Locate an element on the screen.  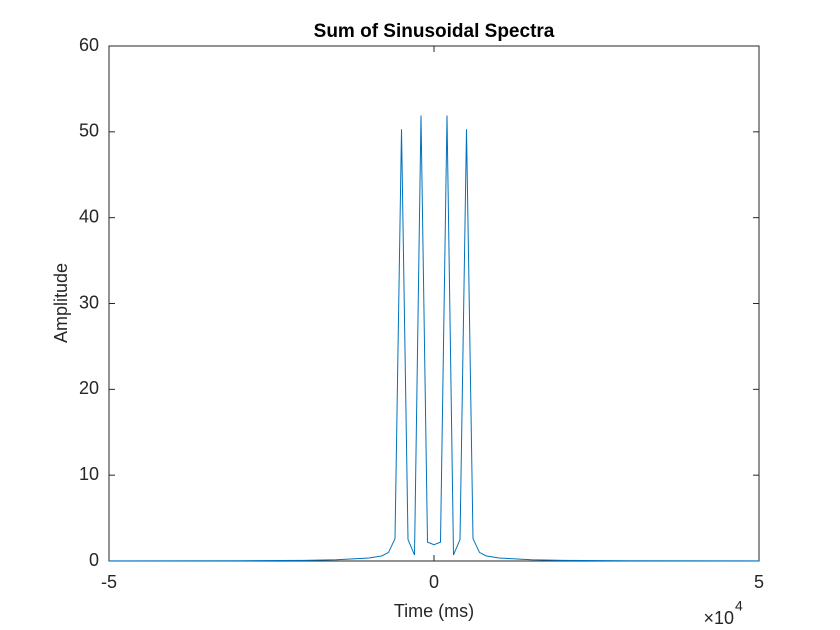
x-tick-label: 0 is located at coordinates (434, 582).